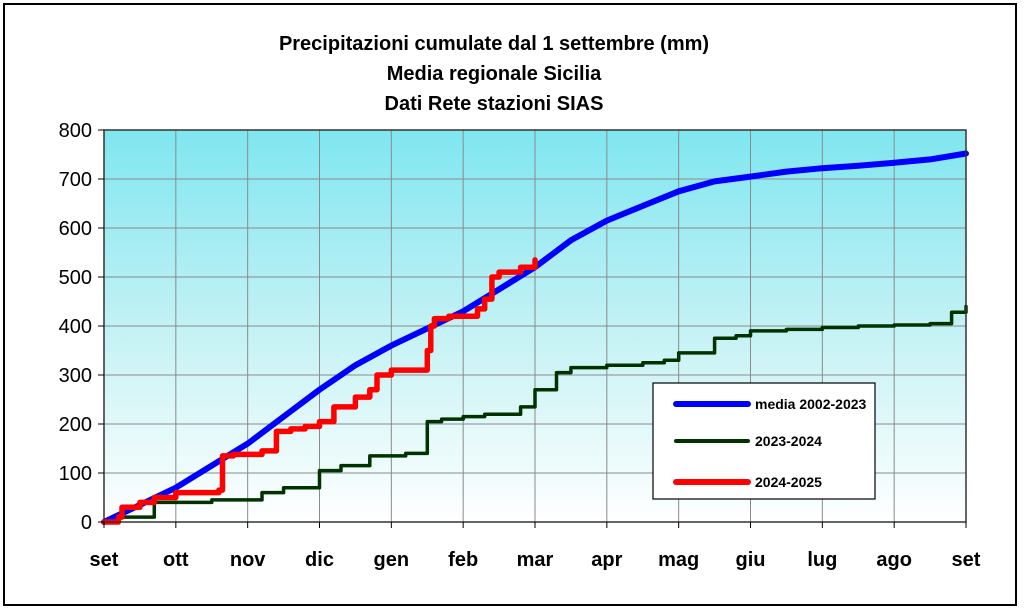 This screenshot has height=613, width=1024. Describe the element at coordinates (751, 560) in the screenshot. I see `x-tick-label: giu` at that location.